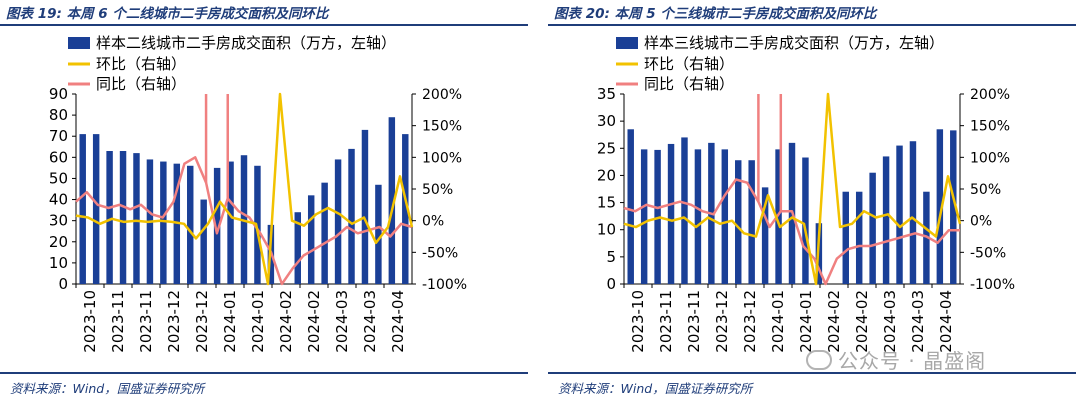 The width and height of the screenshot is (1080, 407). I want to click on y-left-tick-label: 40, so click(58, 200).